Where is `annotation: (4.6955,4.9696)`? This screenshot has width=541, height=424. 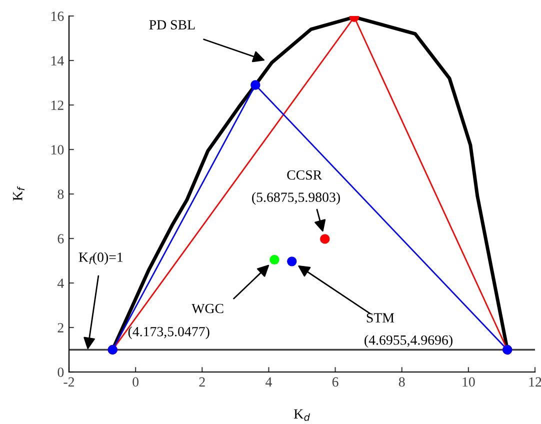 annotation: (4.6955,4.9696) is located at coordinates (408, 341).